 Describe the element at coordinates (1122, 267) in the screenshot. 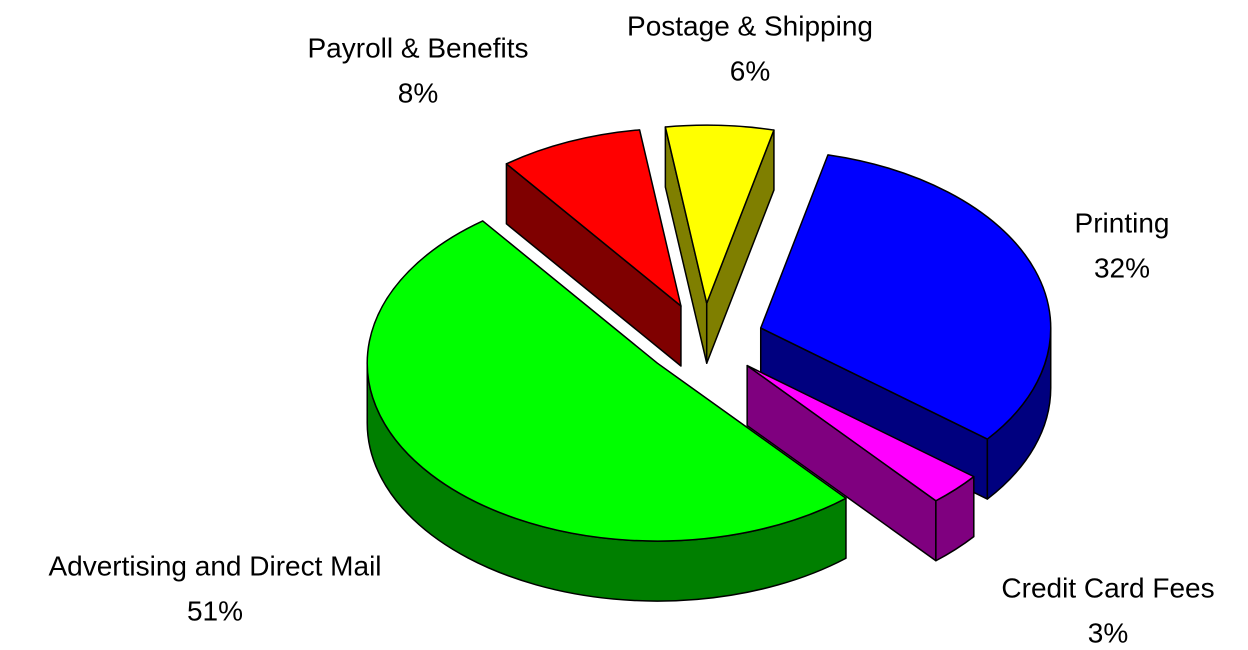

I see `slice-value-label: 32%` at that location.